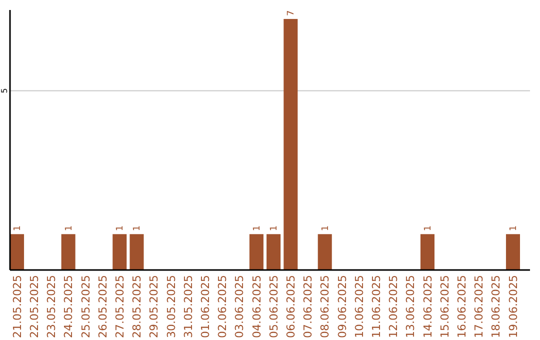  What do you see at coordinates (171, 306) in the screenshot?
I see `x-tick-label: 30.05.2025` at bounding box center [171, 306].